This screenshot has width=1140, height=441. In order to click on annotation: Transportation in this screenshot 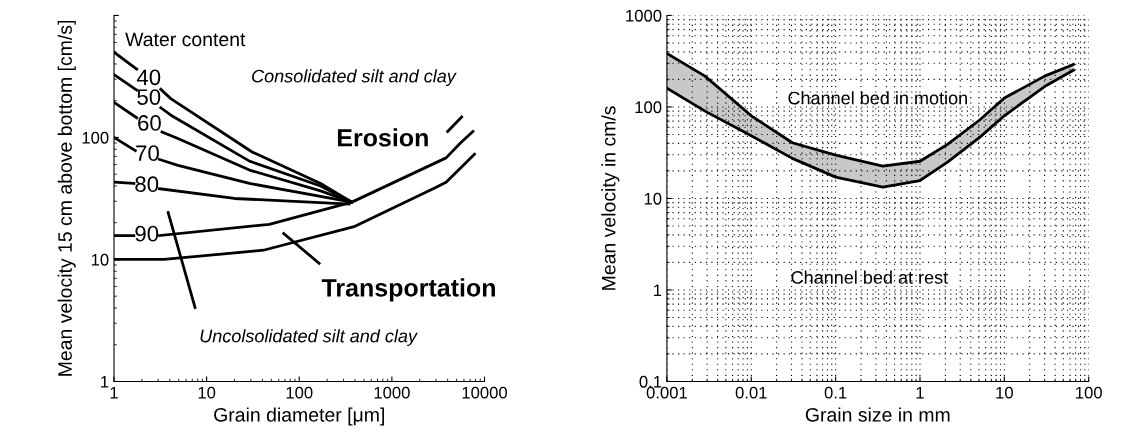, I will do `click(408, 290)`.